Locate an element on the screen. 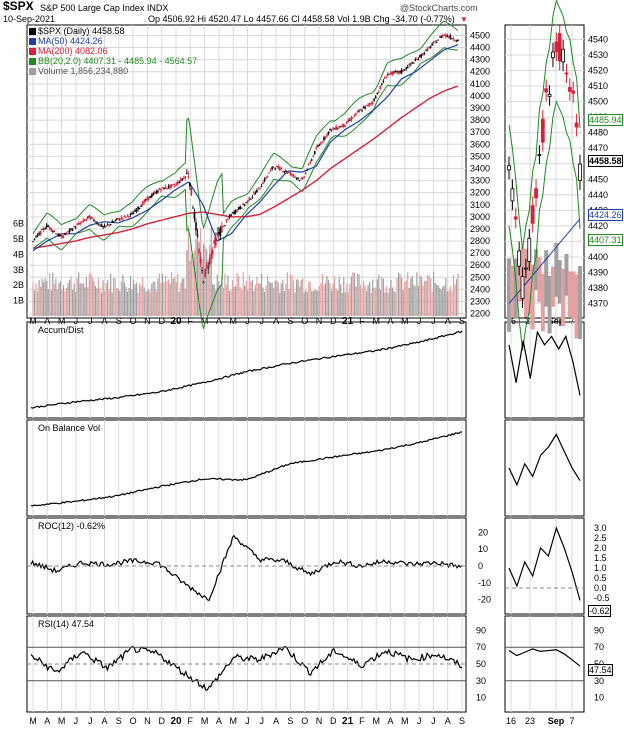  x-tick-label-top: A is located at coordinates (448, 321).